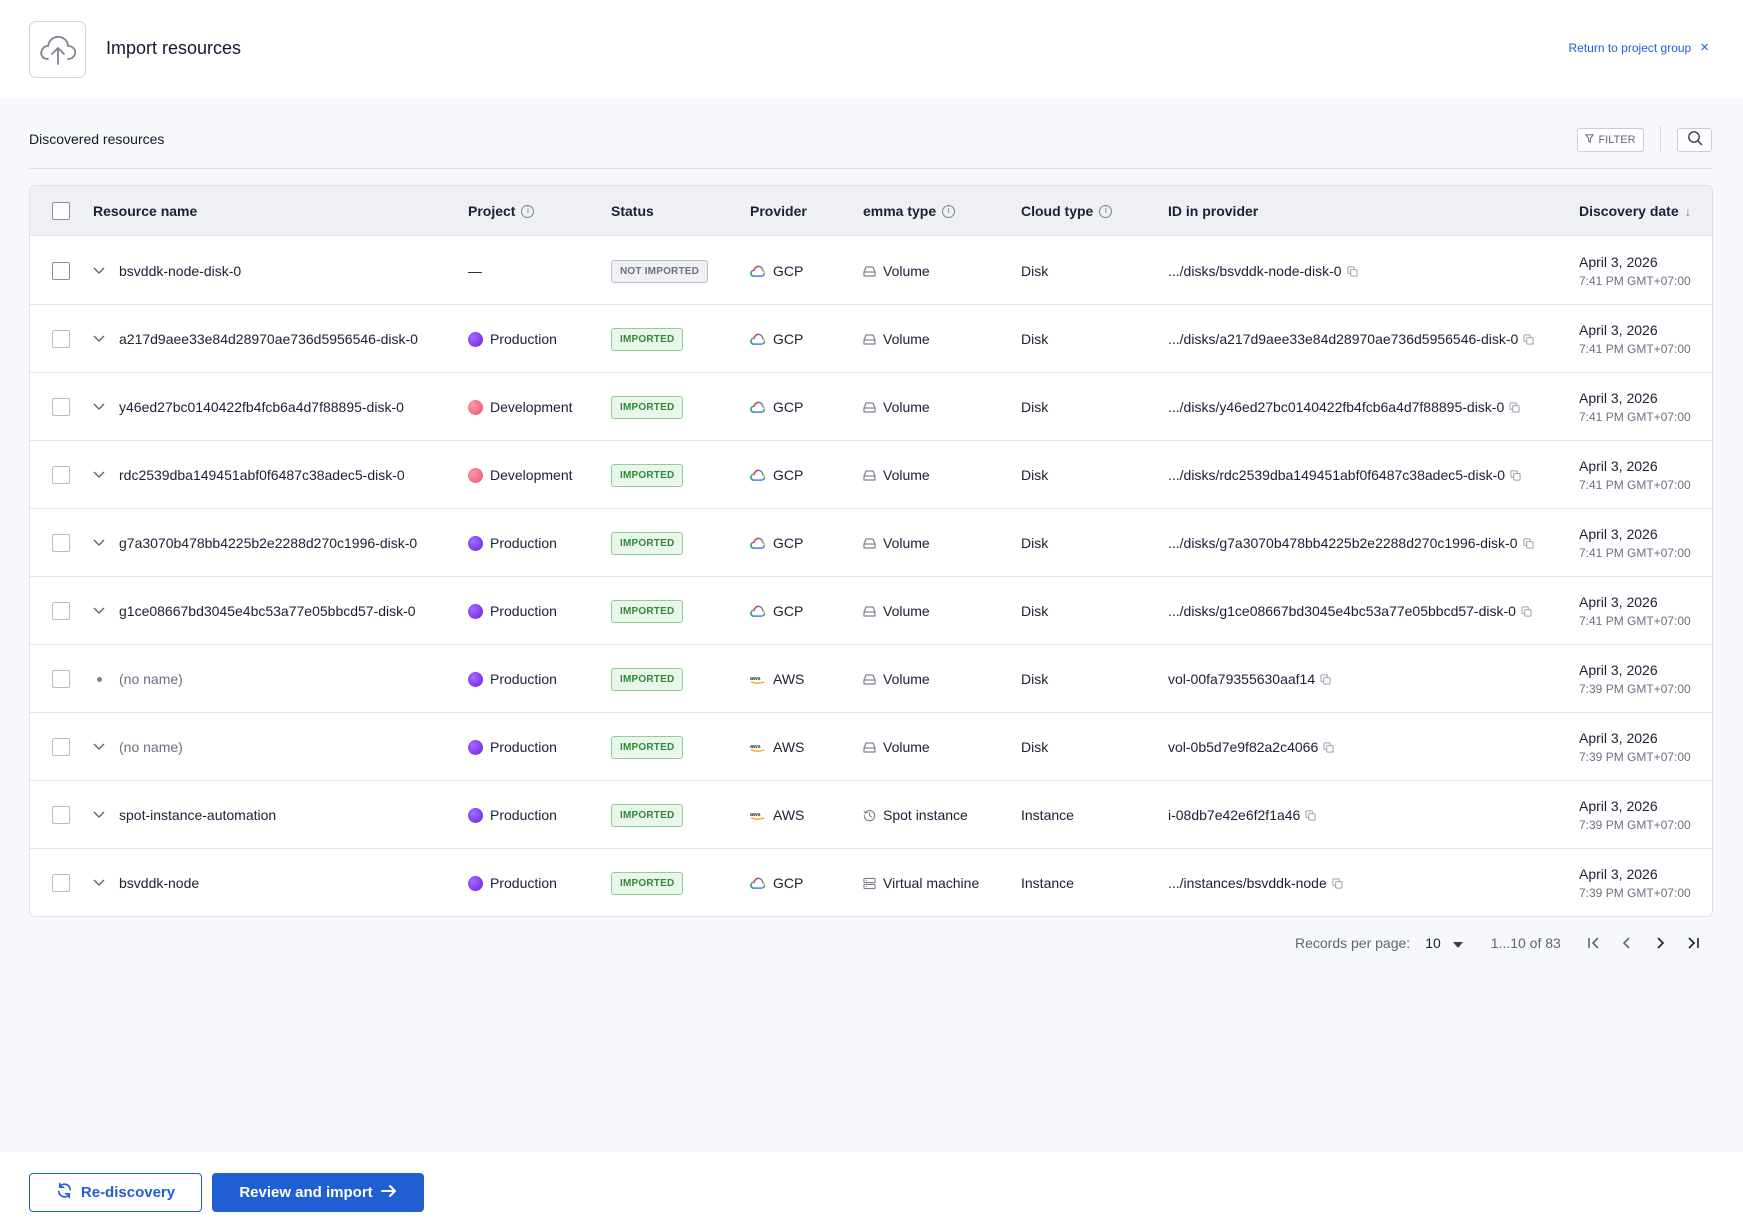  What do you see at coordinates (647, 679) in the screenshot?
I see `status-cell: IMPORTED` at bounding box center [647, 679].